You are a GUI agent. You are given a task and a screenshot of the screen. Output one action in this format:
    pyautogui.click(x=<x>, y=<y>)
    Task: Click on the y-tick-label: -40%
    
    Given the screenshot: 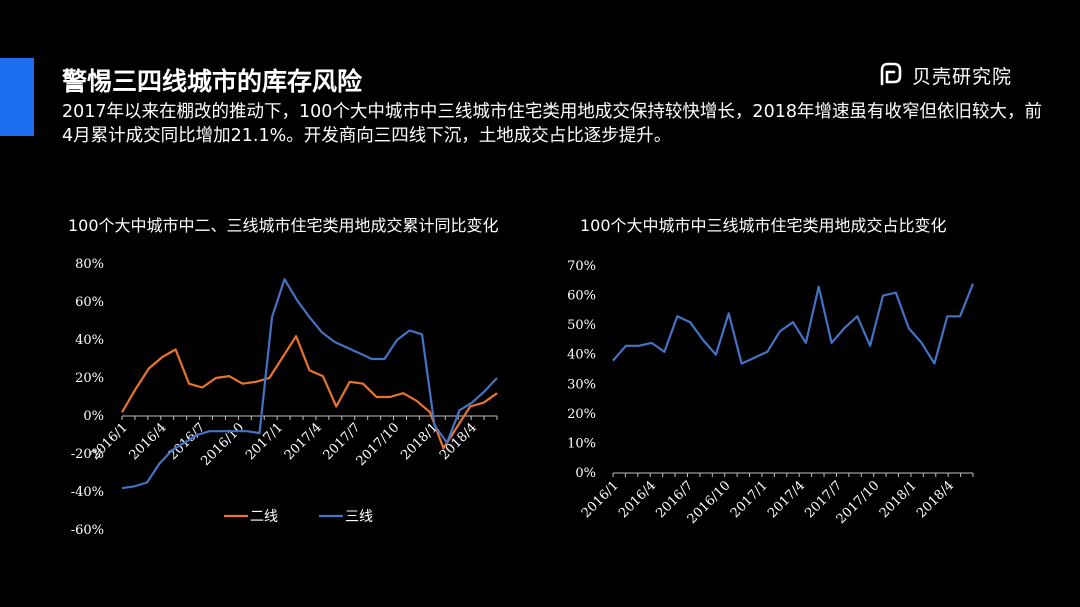 What is the action you would take?
    pyautogui.click(x=87, y=492)
    